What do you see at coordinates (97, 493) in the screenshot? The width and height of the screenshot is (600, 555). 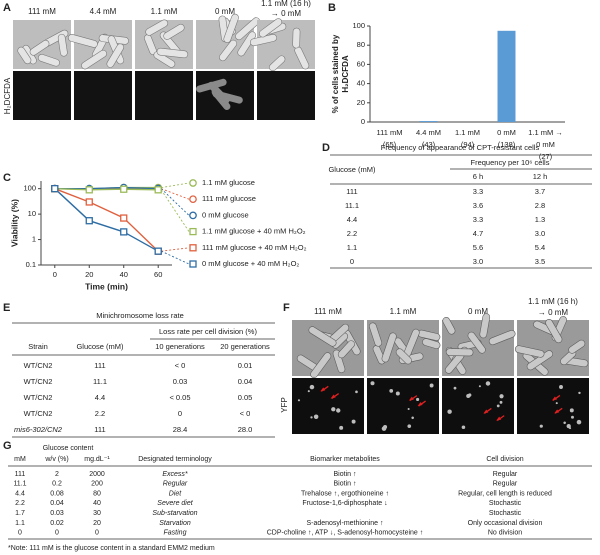 I see `table-cell: 80` at bounding box center [97, 493].